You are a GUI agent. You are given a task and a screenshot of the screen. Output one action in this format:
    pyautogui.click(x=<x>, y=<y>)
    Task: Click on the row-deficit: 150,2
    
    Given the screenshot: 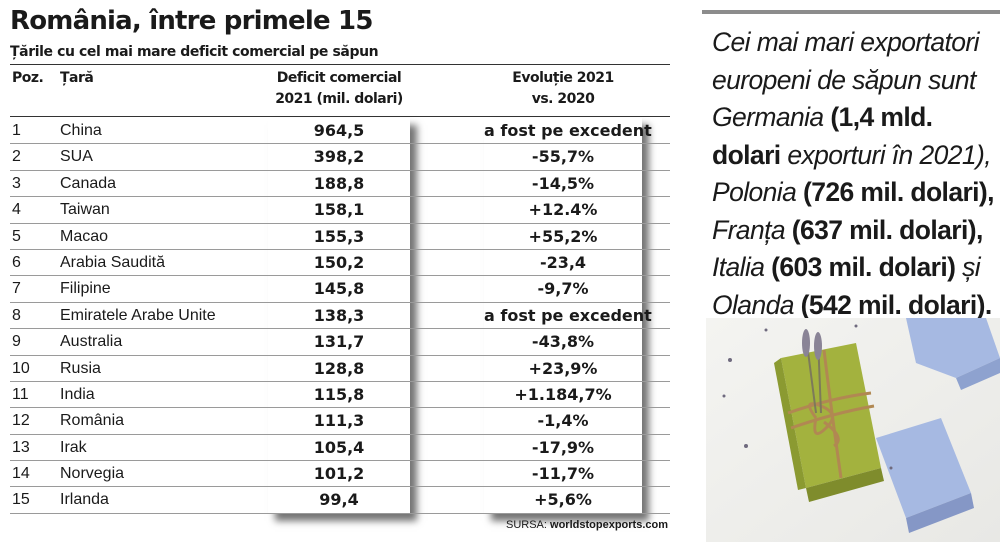 What is the action you would take?
    pyautogui.click(x=339, y=262)
    